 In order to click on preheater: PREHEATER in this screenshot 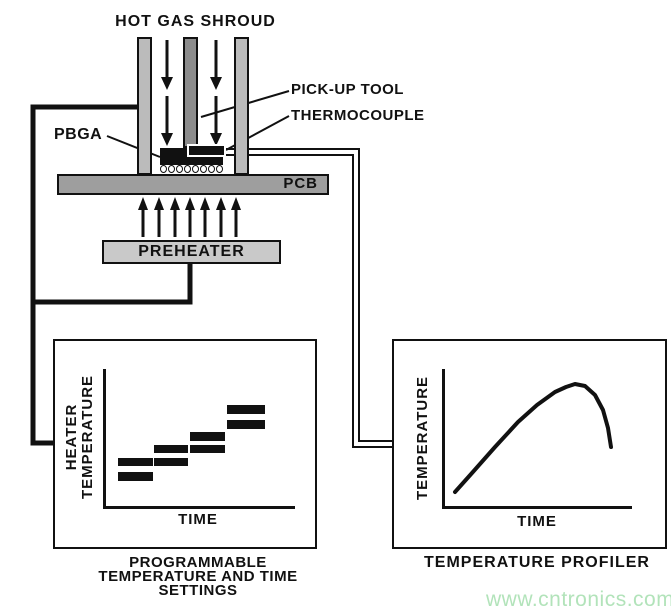, I will do `click(191, 252)`.